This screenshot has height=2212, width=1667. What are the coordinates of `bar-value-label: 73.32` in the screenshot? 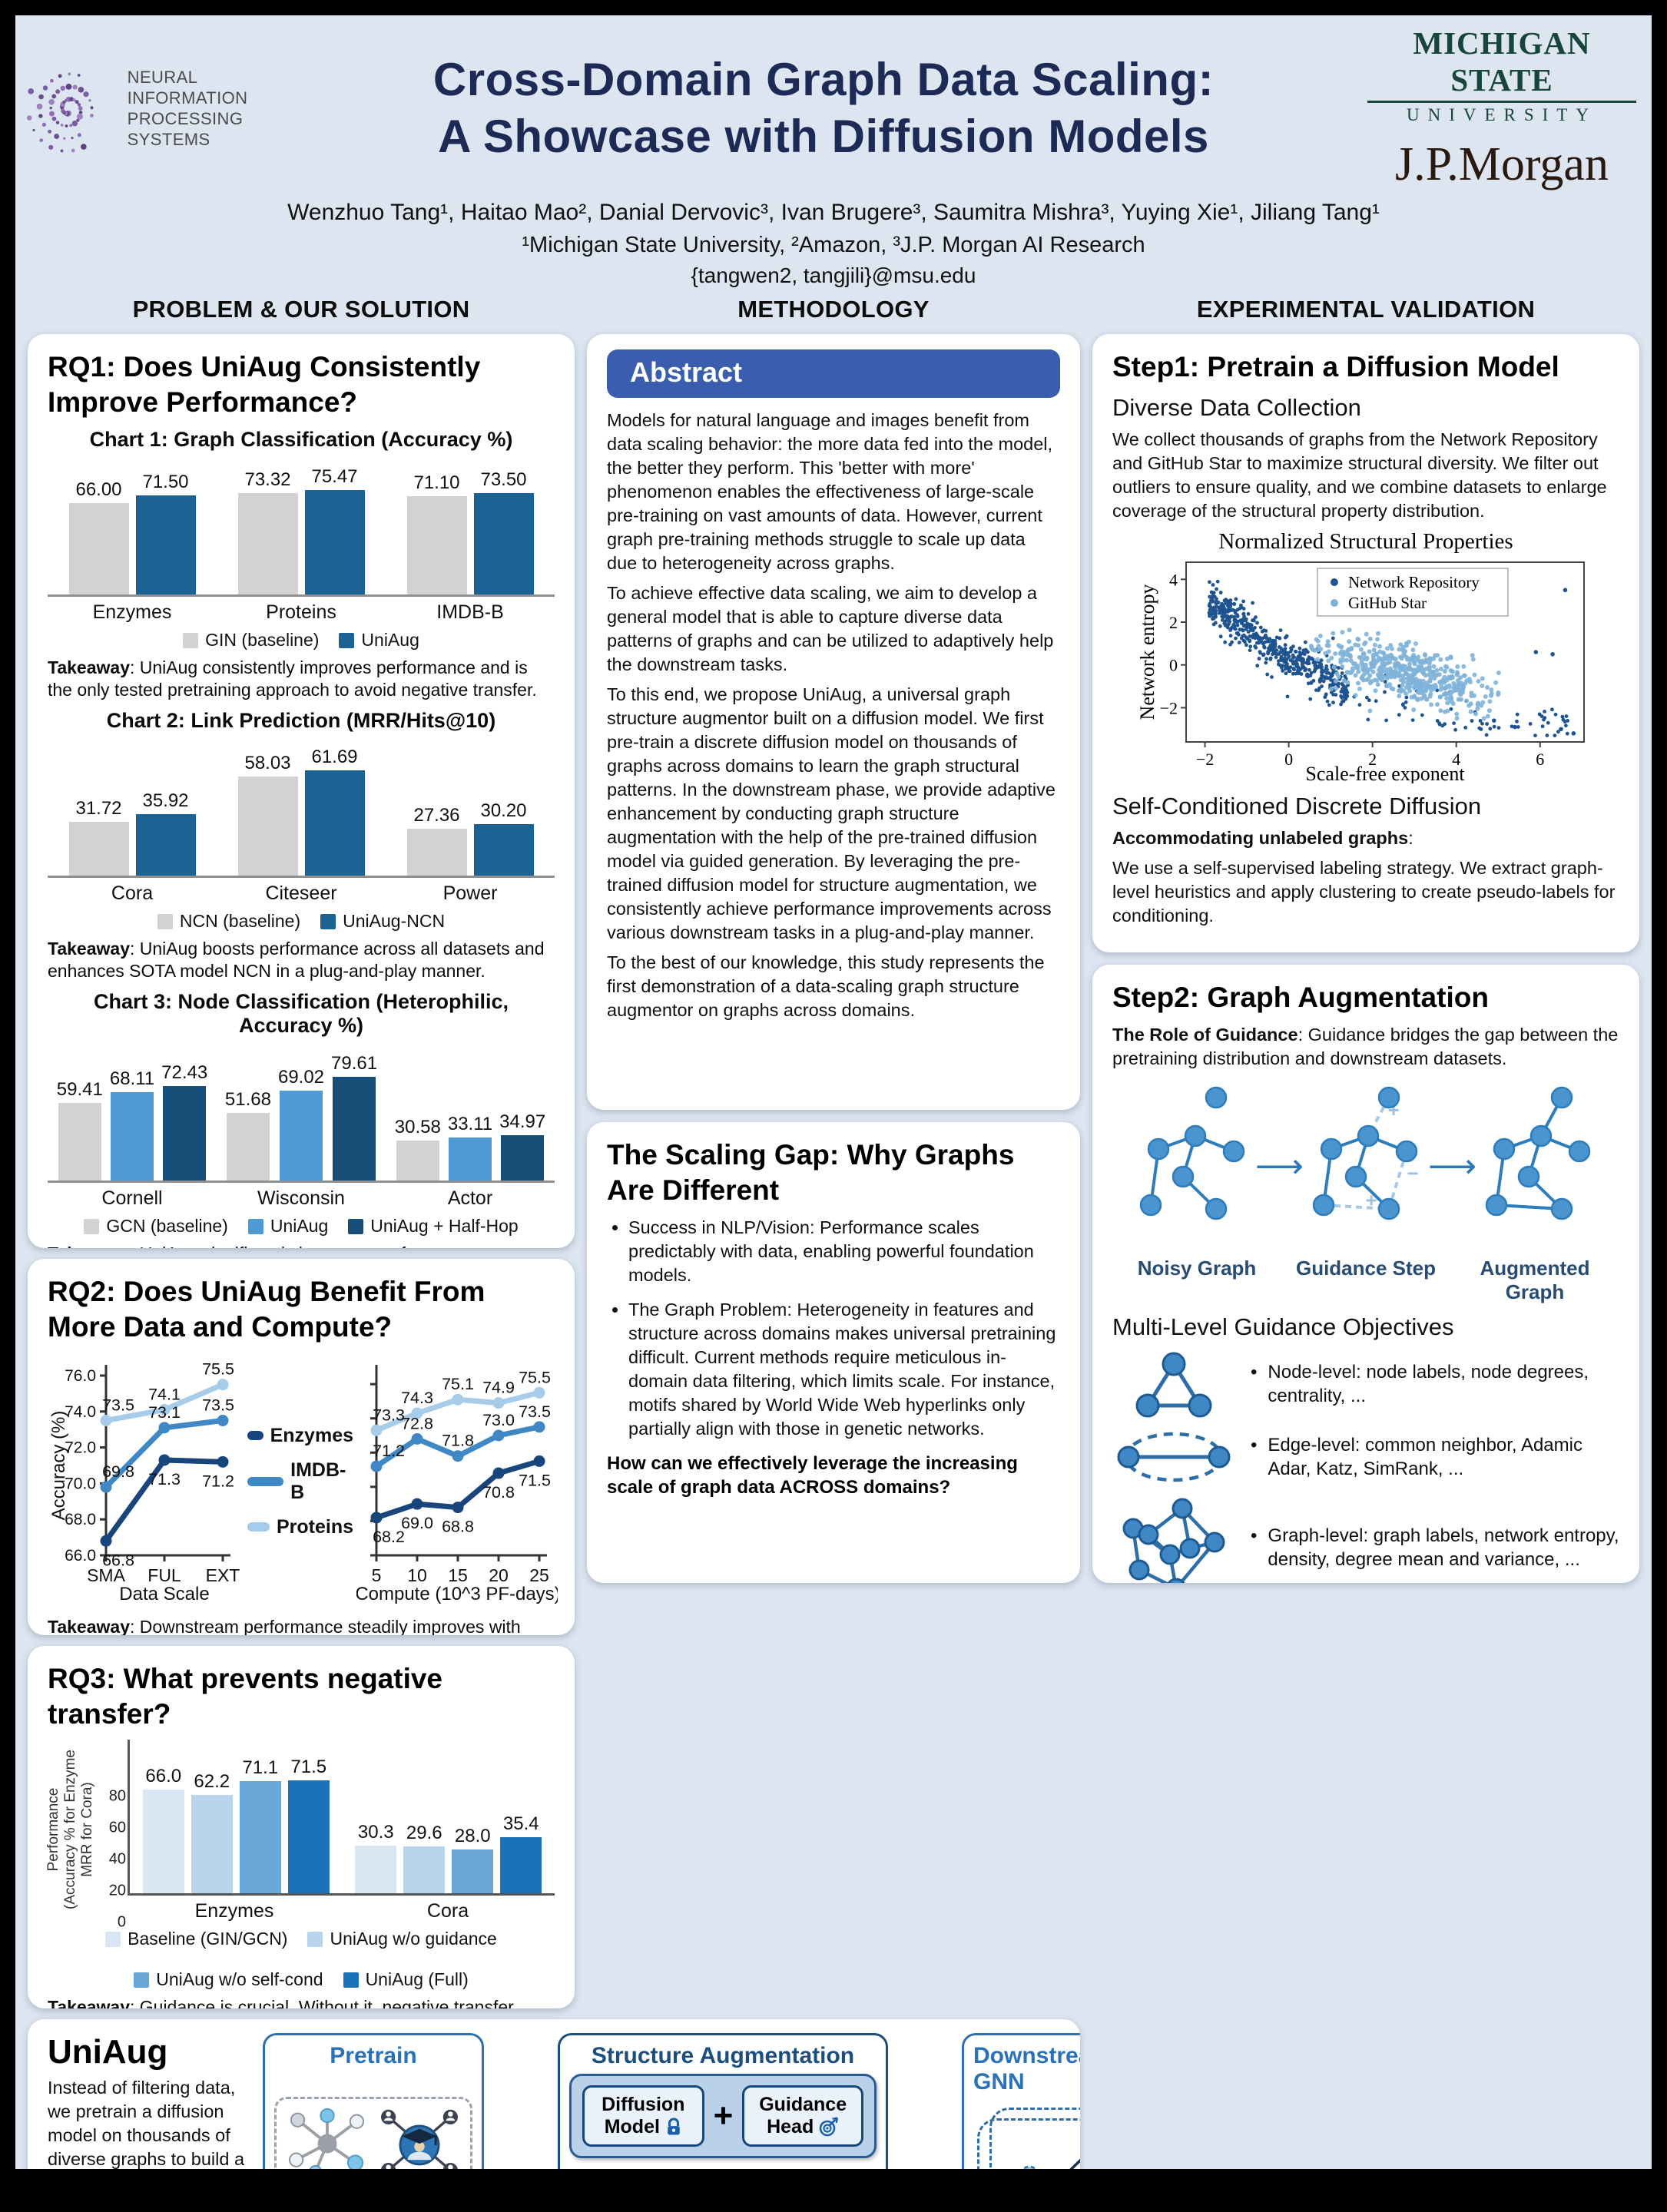 It's located at (267, 480).